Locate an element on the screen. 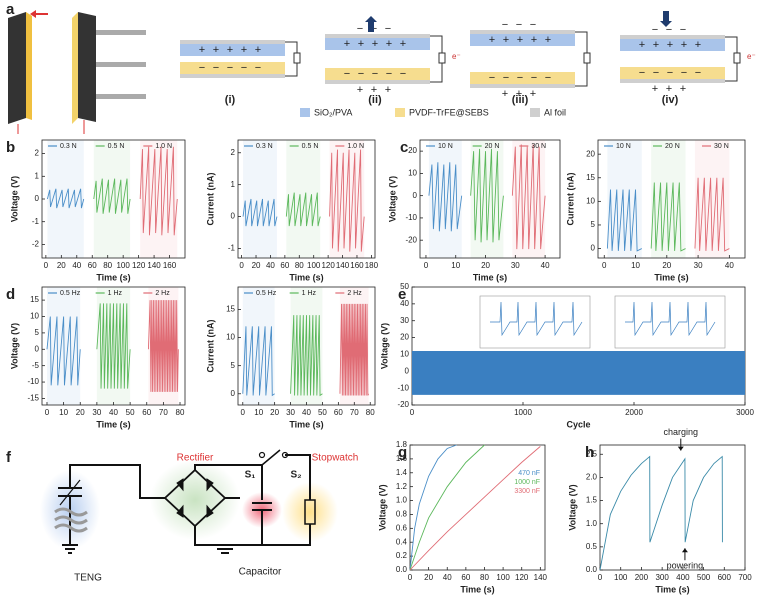 The image size is (761, 600). x-axis-label: Cycle is located at coordinates (578, 424).